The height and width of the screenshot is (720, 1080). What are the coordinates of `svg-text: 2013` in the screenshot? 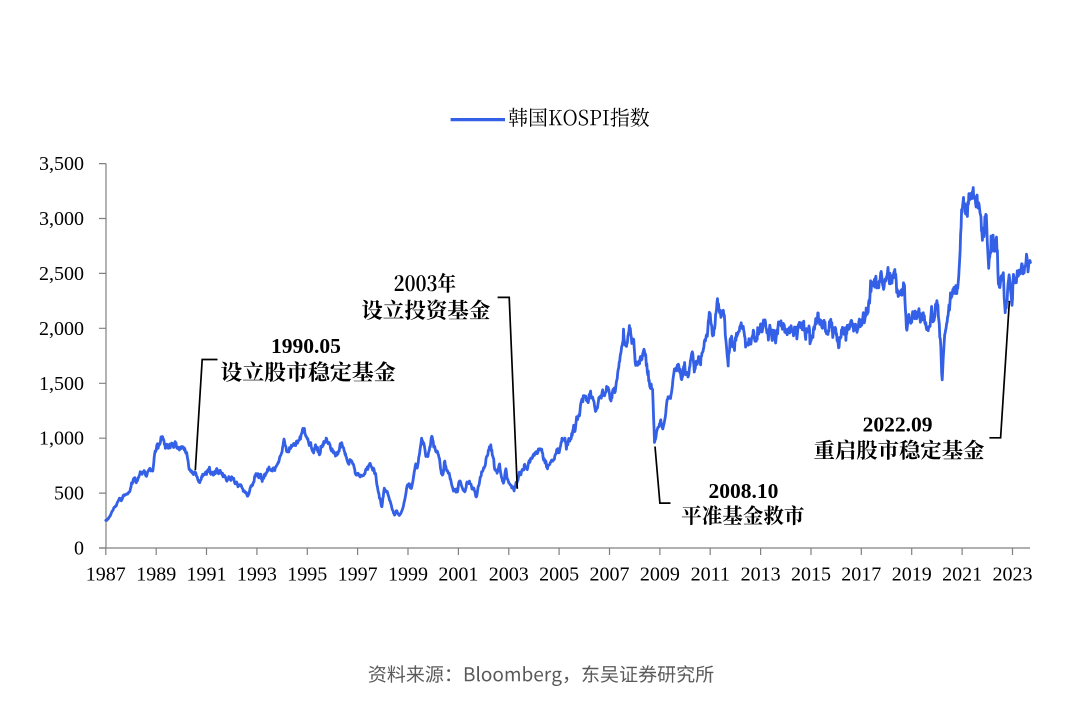 It's located at (761, 575).